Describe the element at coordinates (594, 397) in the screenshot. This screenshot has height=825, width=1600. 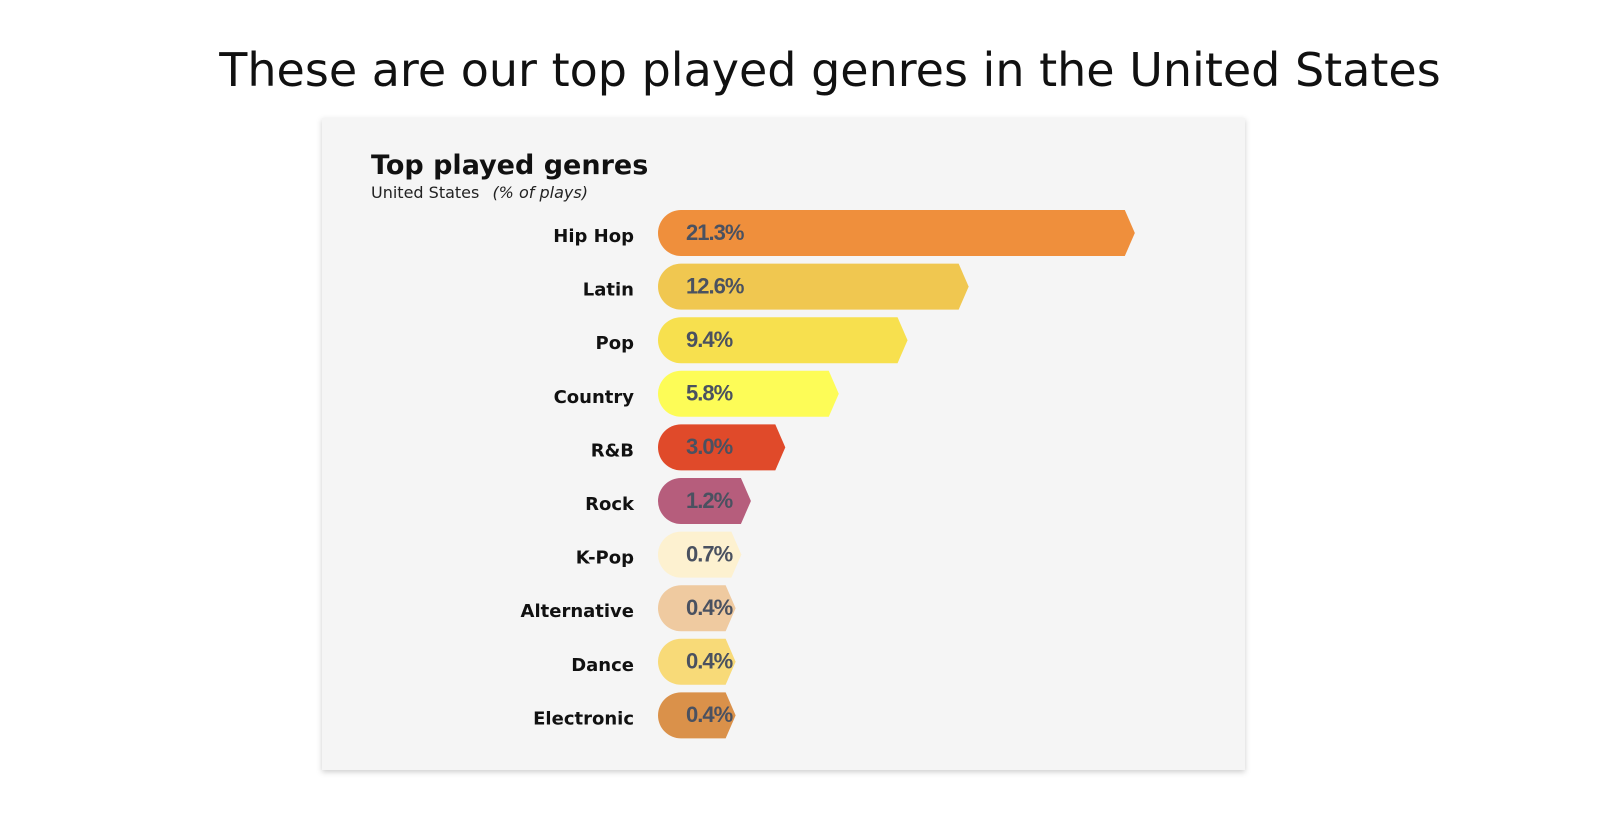
I see `category-label: Country` at that location.